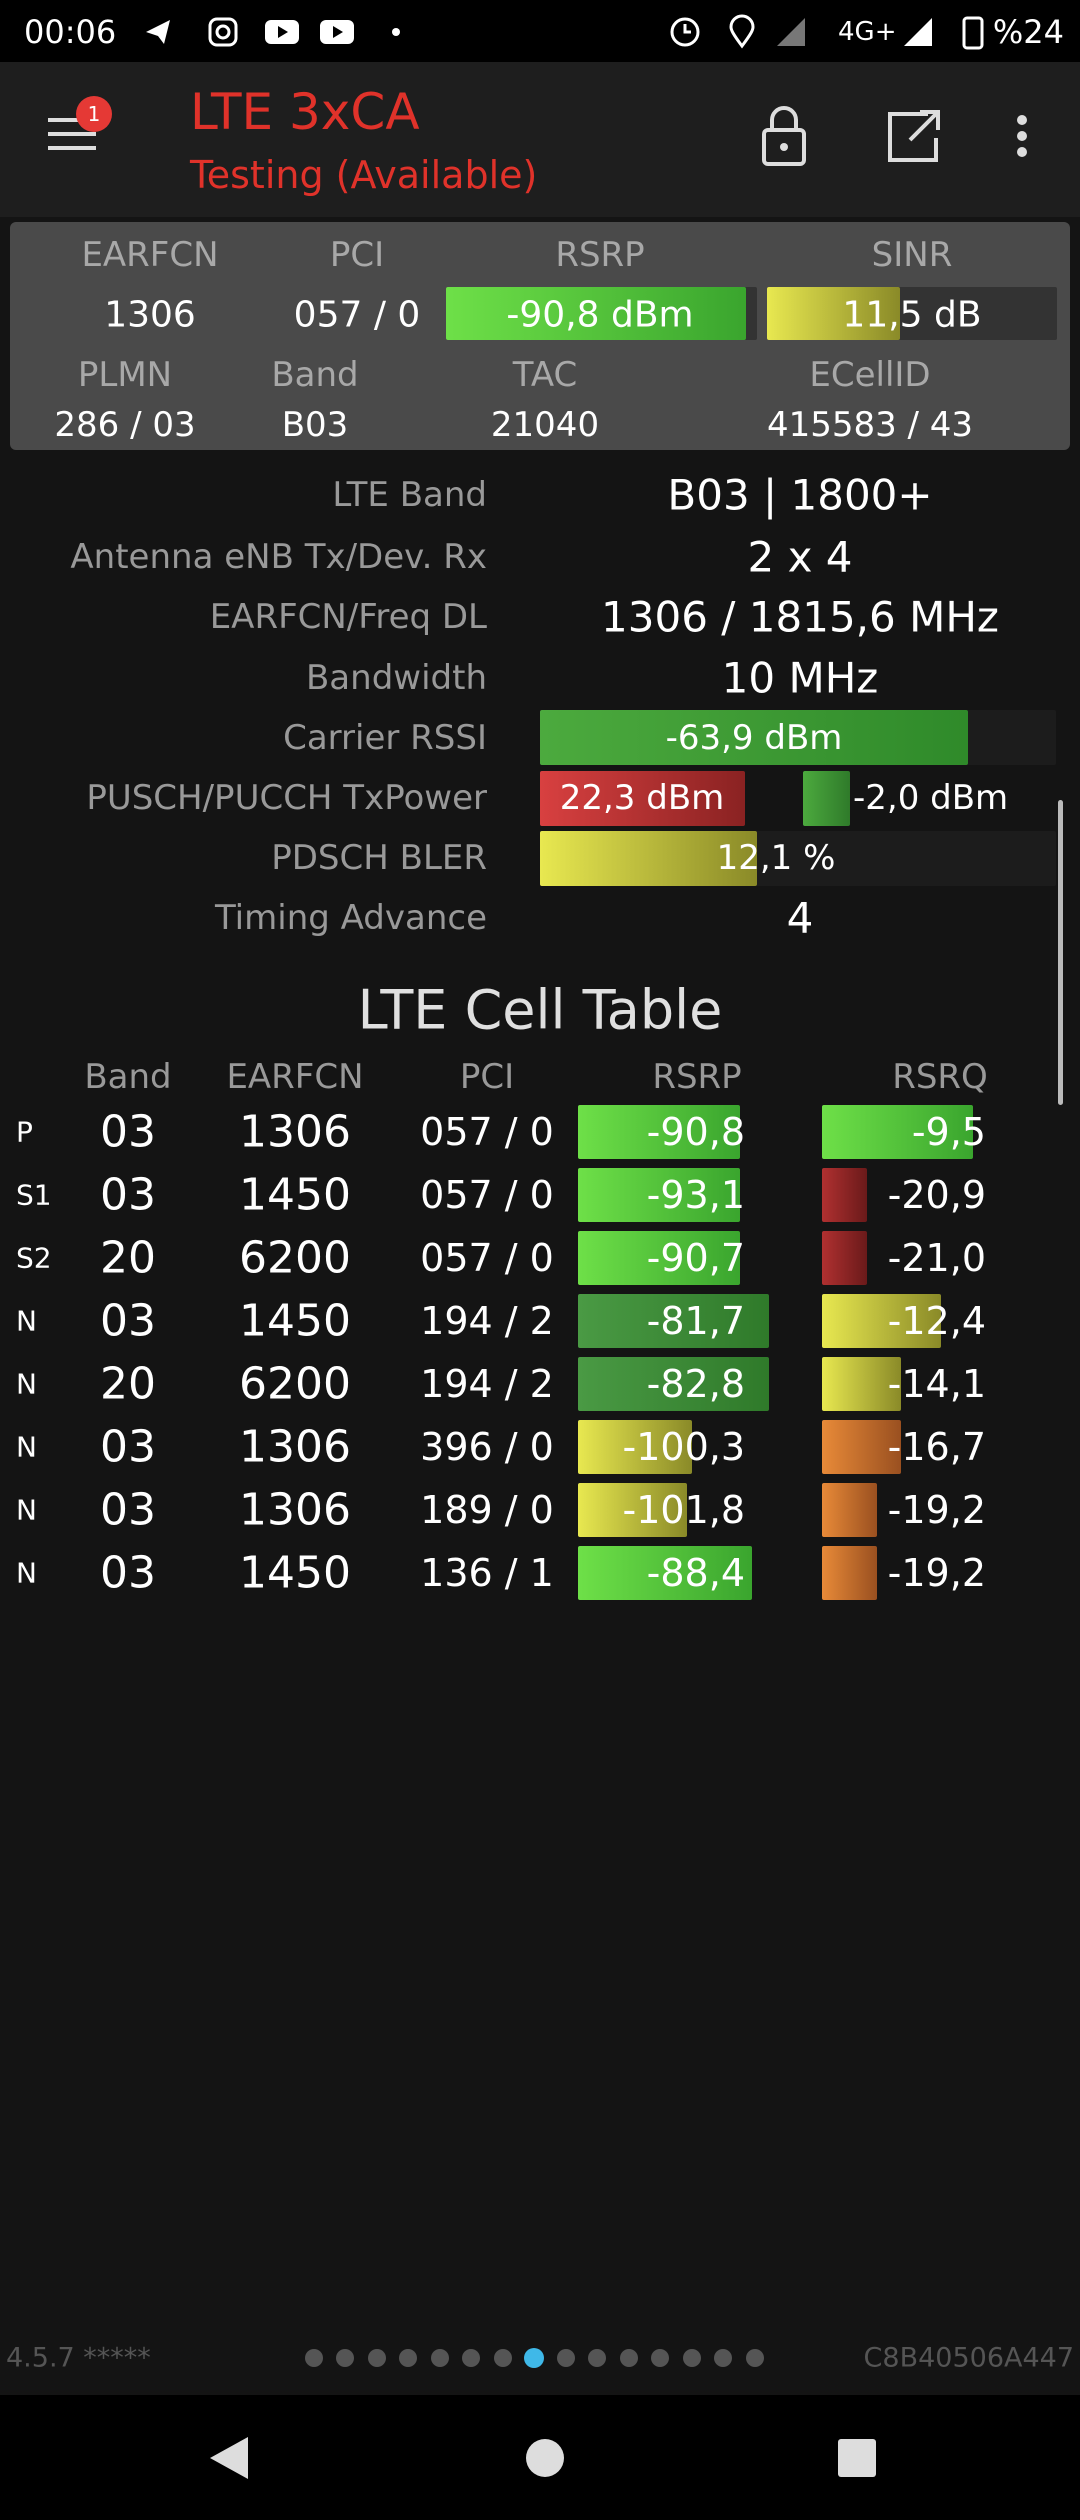  Describe the element at coordinates (800, 678) in the screenshot. I see `detail-value: 10 MHz` at that location.